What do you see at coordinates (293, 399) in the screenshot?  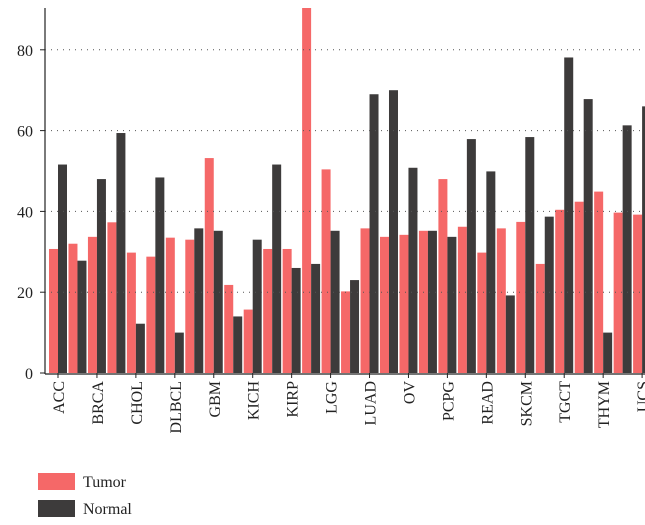 I see `x-tick-label: KIRP` at bounding box center [293, 399].